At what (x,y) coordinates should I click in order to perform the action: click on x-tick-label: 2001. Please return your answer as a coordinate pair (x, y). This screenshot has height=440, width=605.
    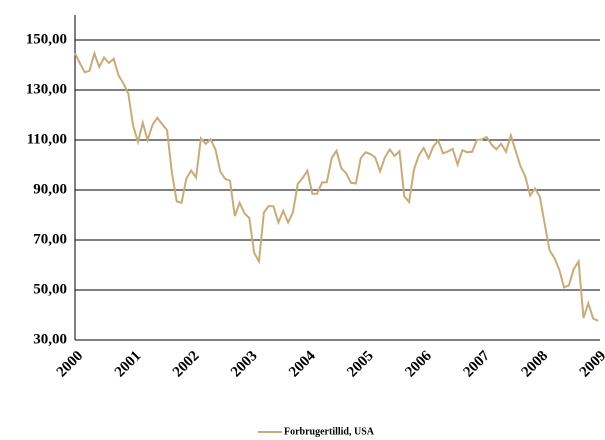
    Looking at the image, I should click on (128, 364).